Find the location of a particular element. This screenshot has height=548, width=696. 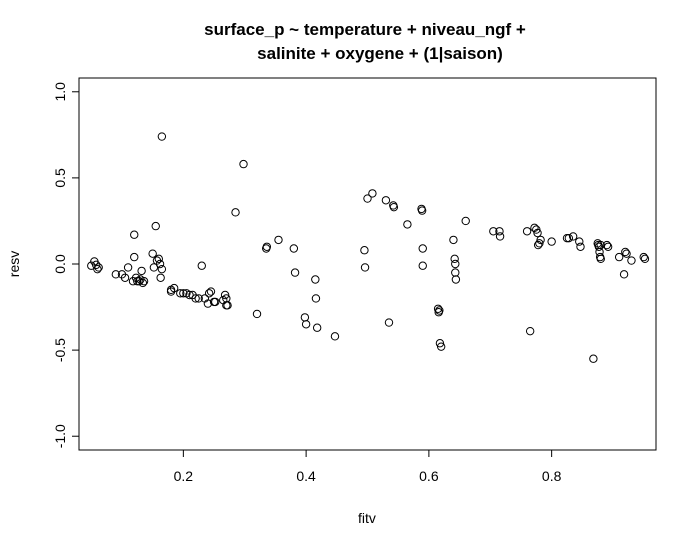

y-axis-label: resv is located at coordinates (14, 264).